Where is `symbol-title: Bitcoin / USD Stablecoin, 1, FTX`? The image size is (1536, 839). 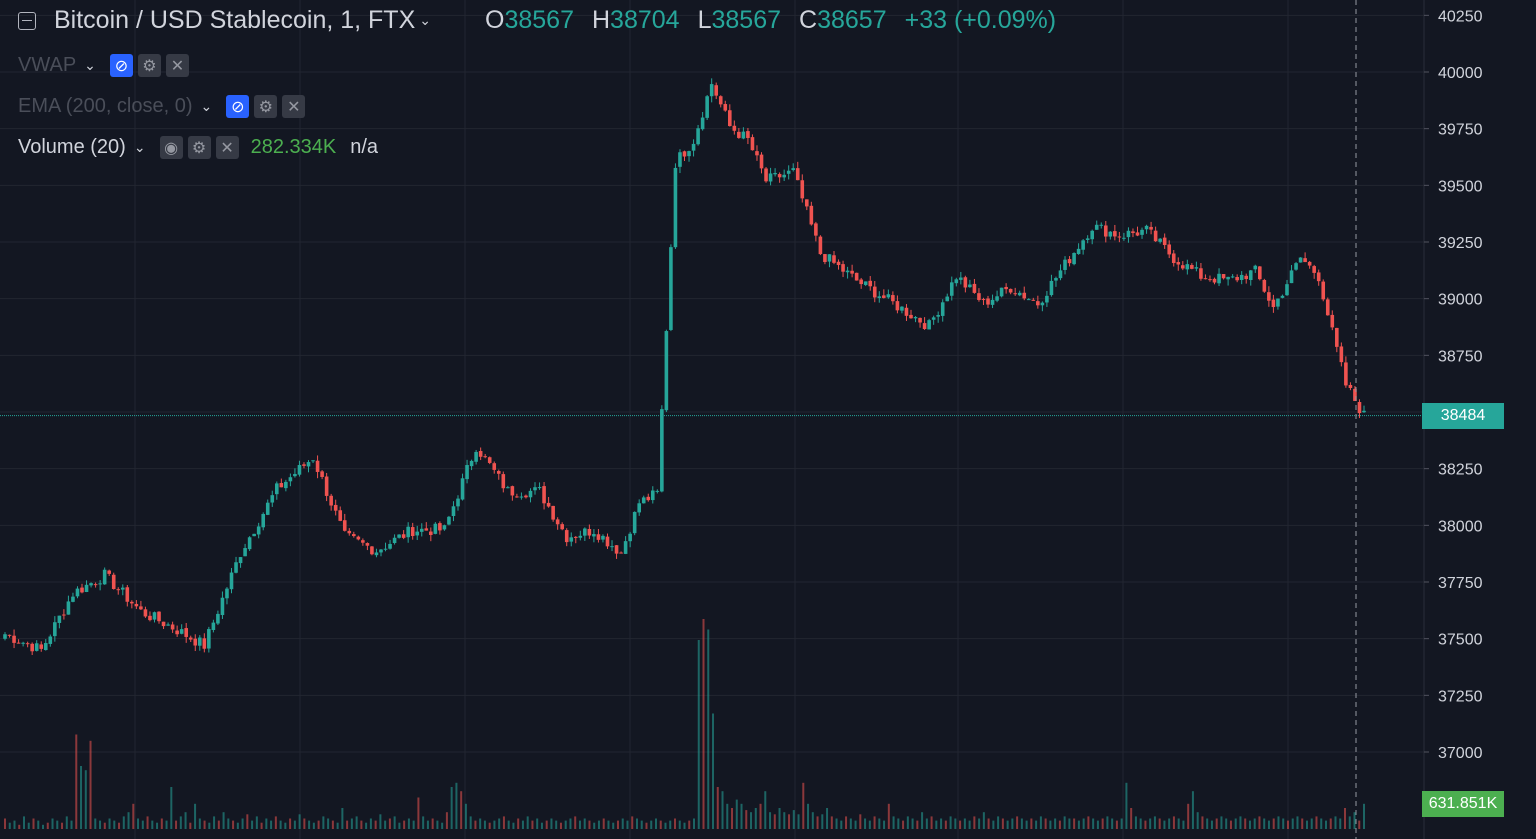
symbol-title: Bitcoin / USD Stablecoin, 1, FTX is located at coordinates (235, 20).